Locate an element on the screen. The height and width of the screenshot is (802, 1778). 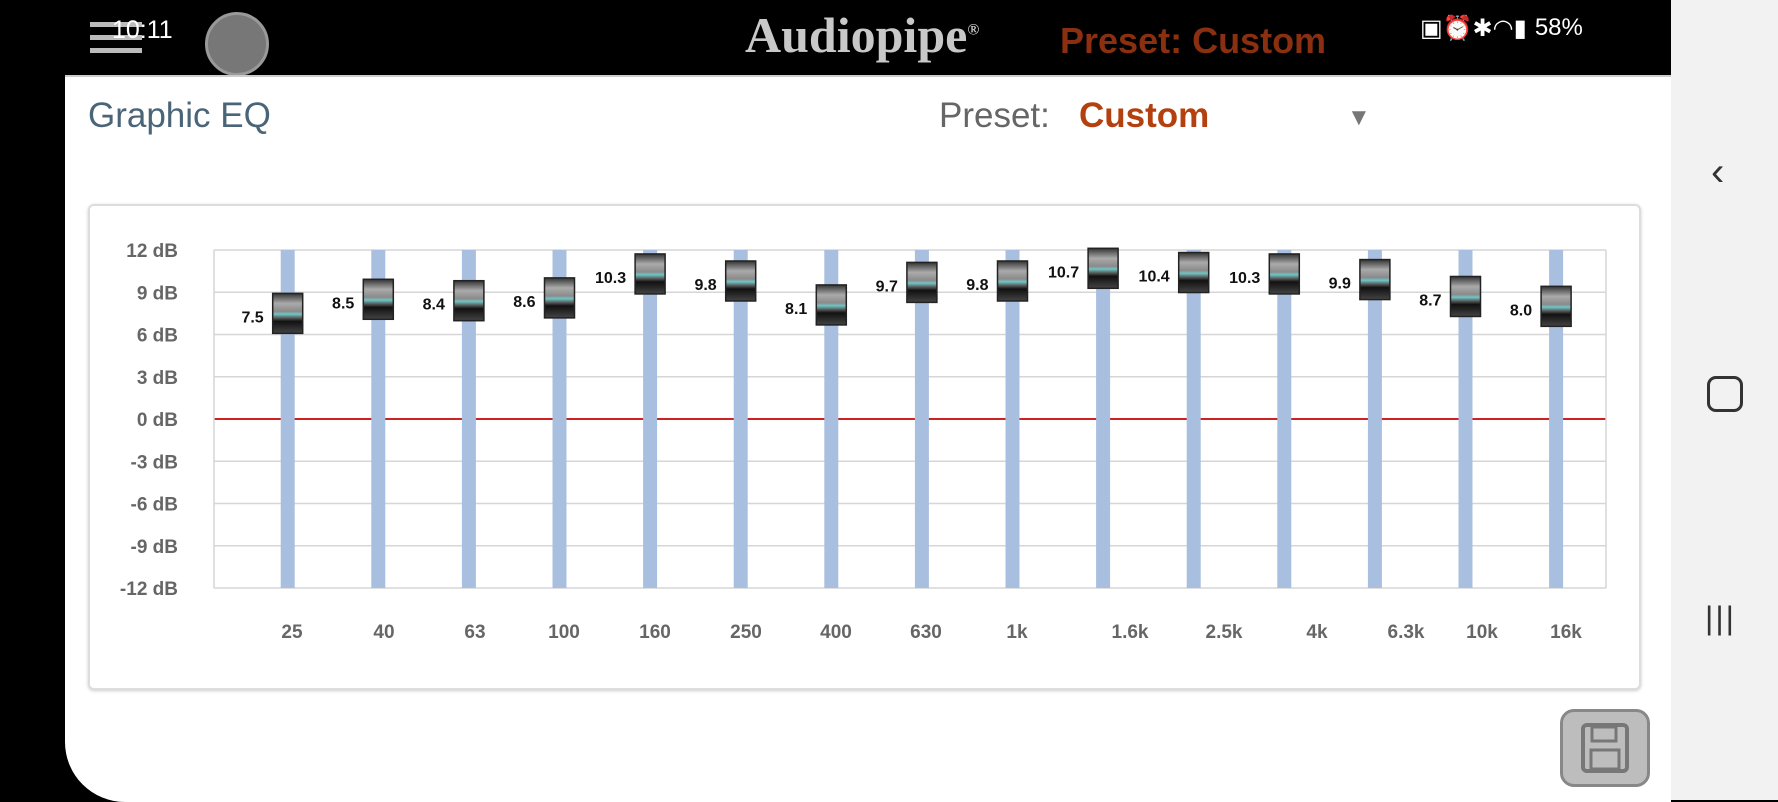
slider-knob-6.3k is located at coordinates (1375, 279).